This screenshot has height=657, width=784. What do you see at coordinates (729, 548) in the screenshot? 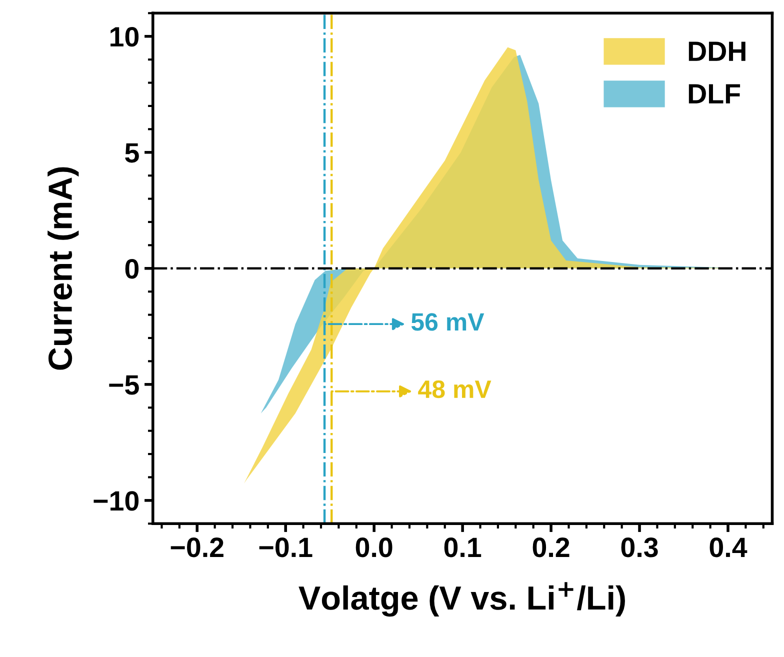
I see `x-tick-label: 0.4` at bounding box center [729, 548].